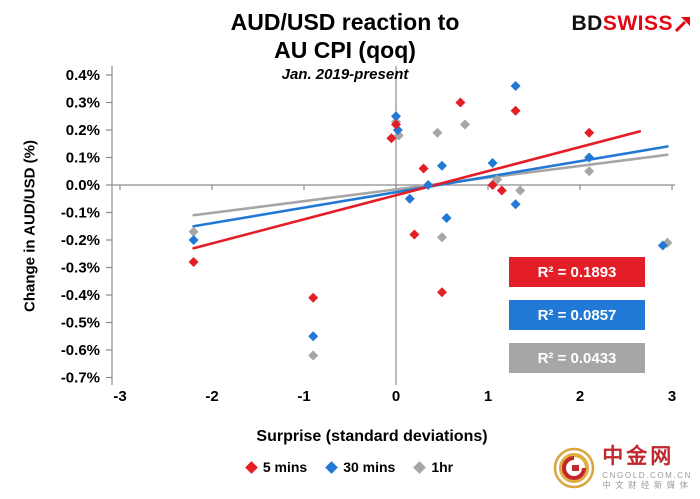 The image size is (700, 499). Describe the element at coordinates (345, 22) in the screenshot. I see `chart-title-line1: AUD/USD reaction to` at that location.